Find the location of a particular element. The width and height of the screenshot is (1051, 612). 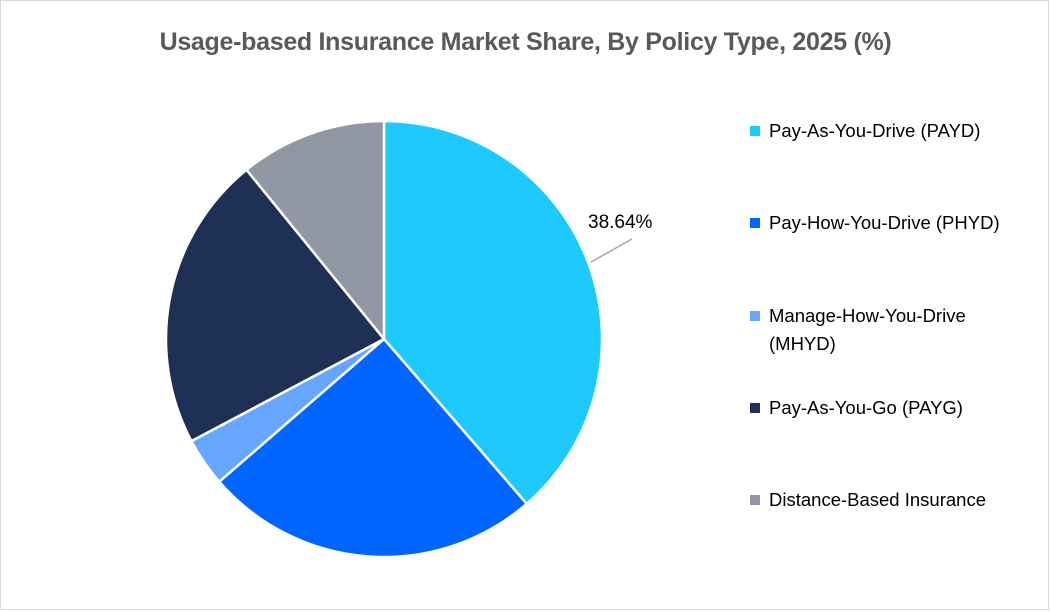

legend-marker-payg is located at coordinates (755, 408).